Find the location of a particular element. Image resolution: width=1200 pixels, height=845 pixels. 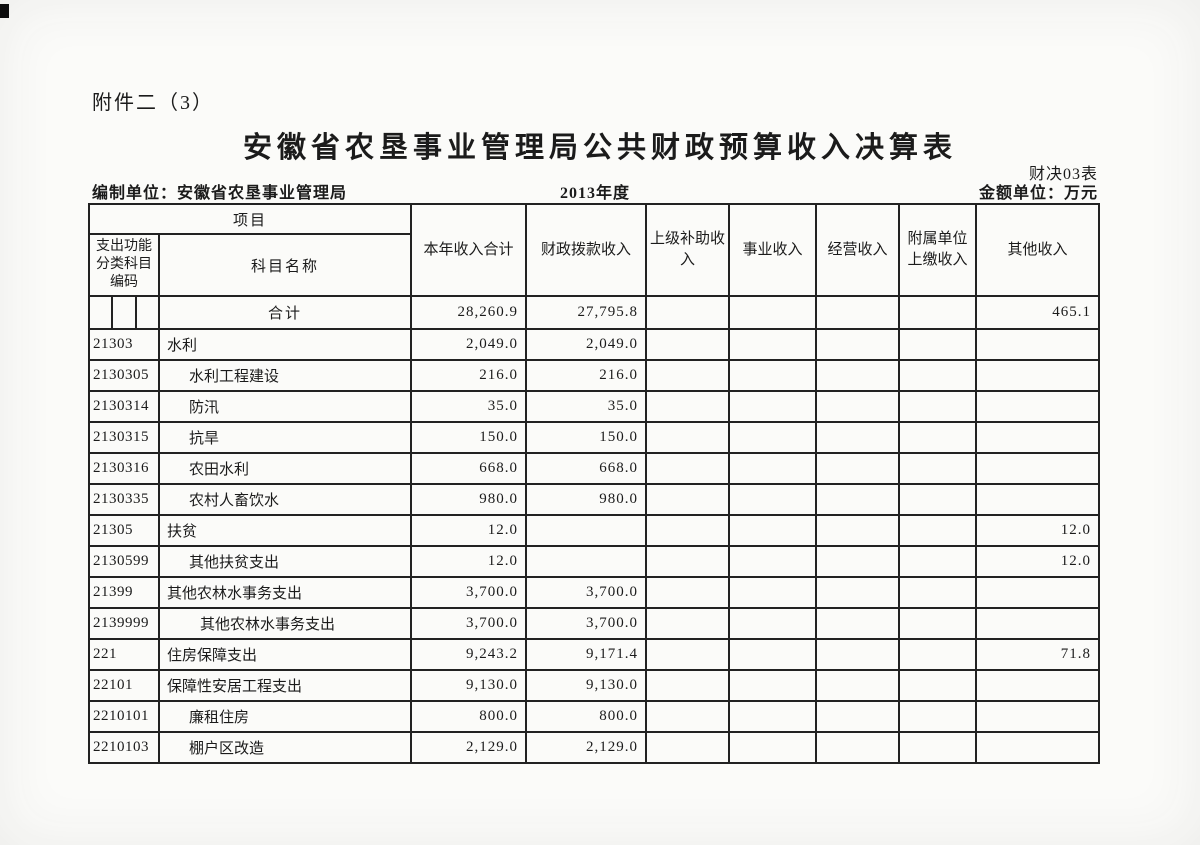

table-row: 2130314 防汛 35.0 35.0 is located at coordinates (594, 406).